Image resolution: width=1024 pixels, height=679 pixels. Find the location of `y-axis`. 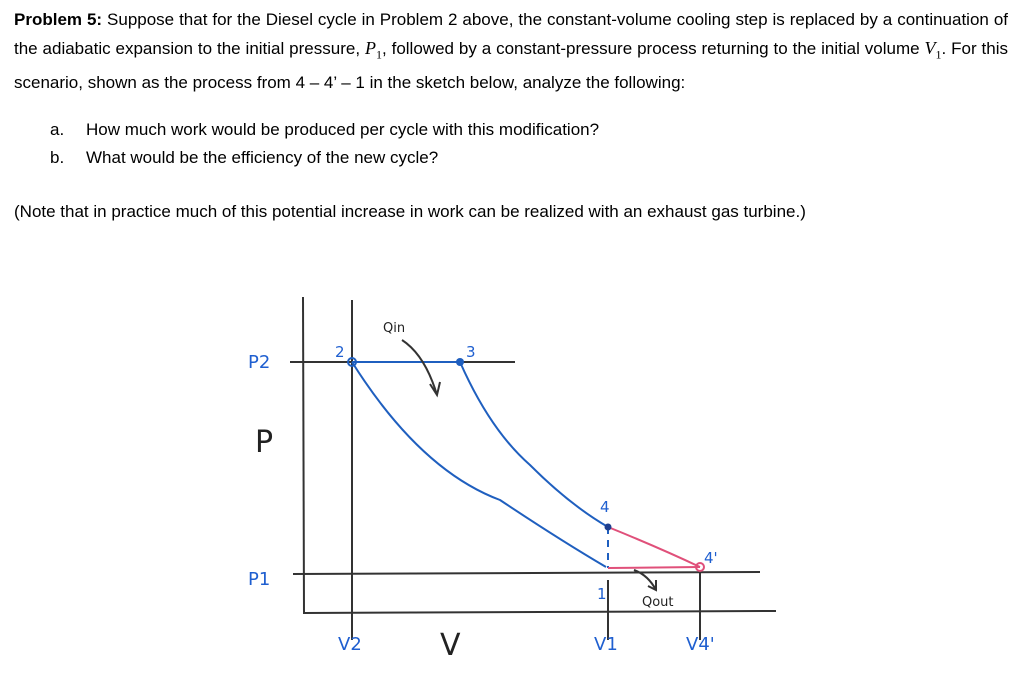

y-axis is located at coordinates (303, 455).